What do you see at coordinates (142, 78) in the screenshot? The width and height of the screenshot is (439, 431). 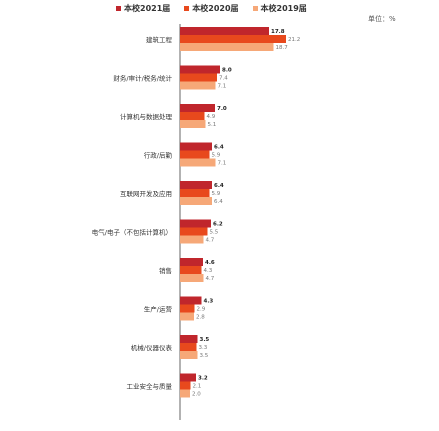 I see `category-label: 财务/审计/税务/统计` at bounding box center [142, 78].